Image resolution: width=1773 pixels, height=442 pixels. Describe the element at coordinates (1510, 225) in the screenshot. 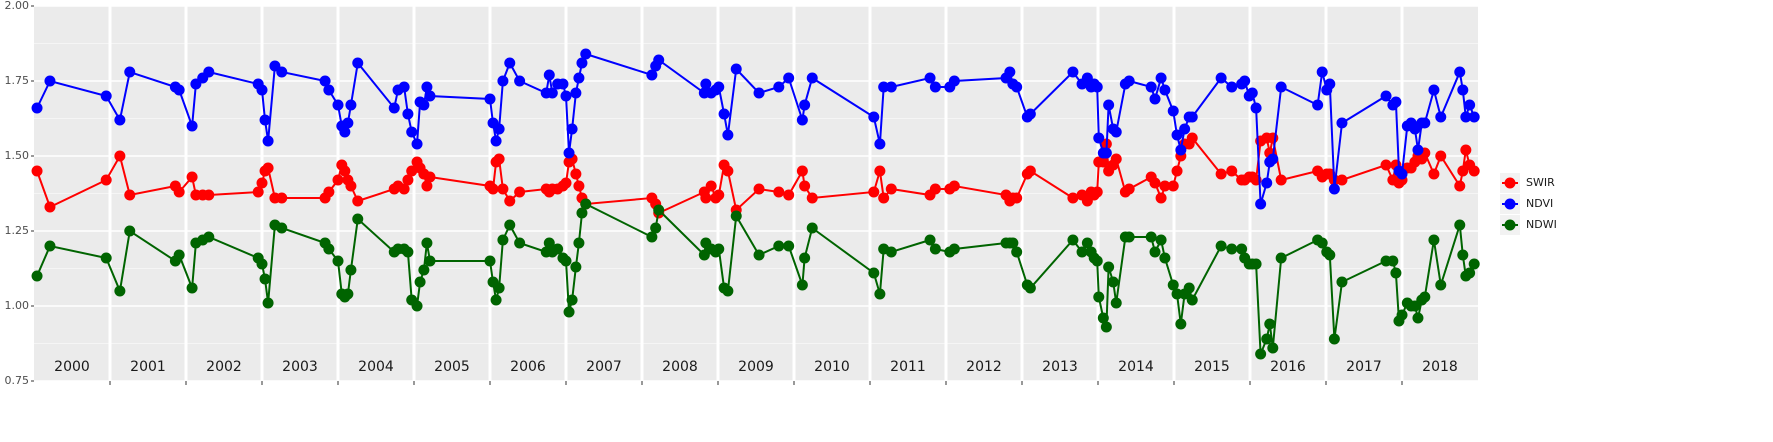

I see `legend-dot` at that location.